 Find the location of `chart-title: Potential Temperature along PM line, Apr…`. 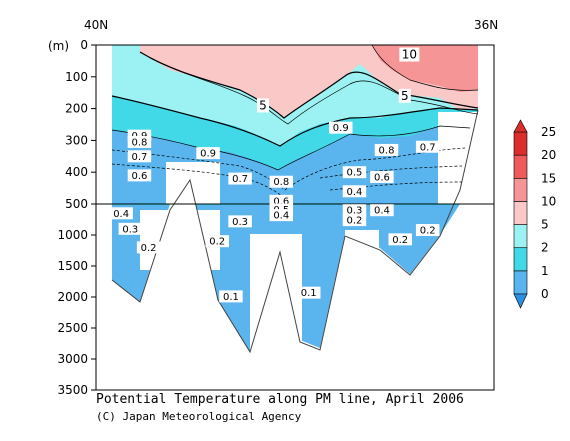

chart-title: Potential Temperature along PM line, Apr… is located at coordinates (280, 399).